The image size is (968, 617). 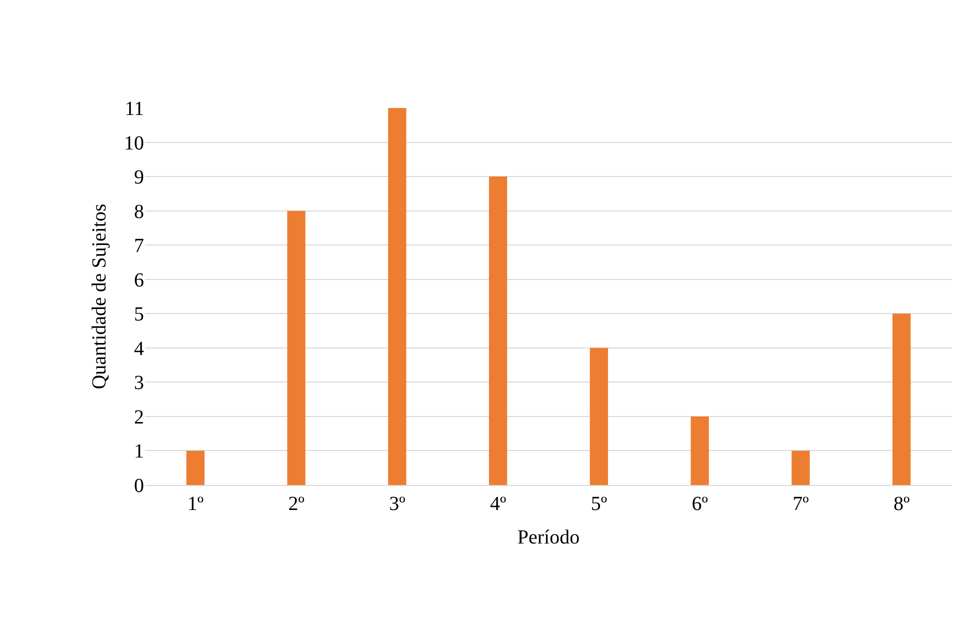 I want to click on y-tick-label: 6, so click(x=139, y=280).